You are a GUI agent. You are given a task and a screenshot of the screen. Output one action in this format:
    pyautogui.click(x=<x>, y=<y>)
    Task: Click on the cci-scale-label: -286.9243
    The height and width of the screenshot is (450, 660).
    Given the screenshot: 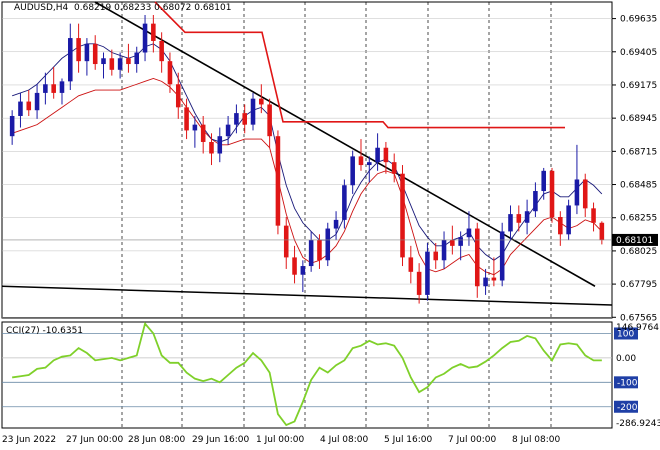 What is the action you would take?
    pyautogui.click(x=638, y=424)
    